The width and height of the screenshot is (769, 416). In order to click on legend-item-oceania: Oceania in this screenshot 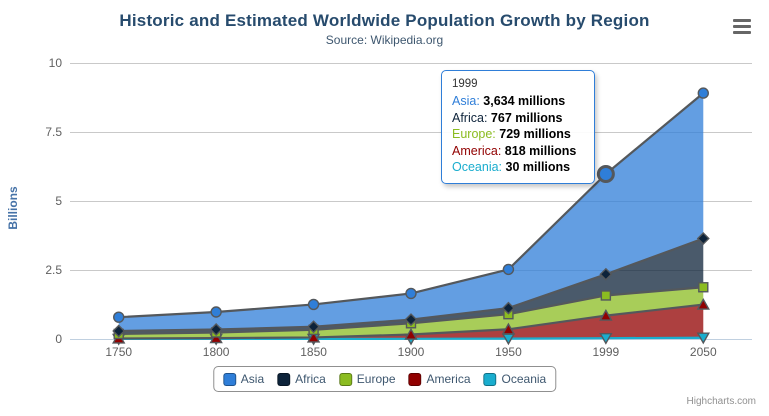, I will do `click(515, 379)`.